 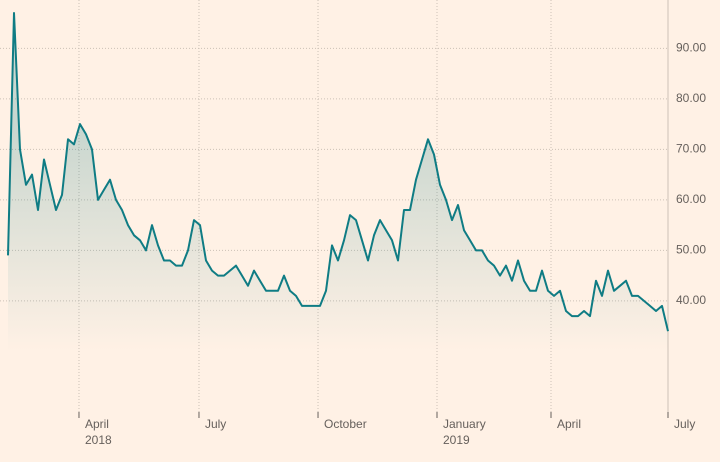 What do you see at coordinates (691, 250) in the screenshot?
I see `y-tick-label: 50.00` at bounding box center [691, 250].